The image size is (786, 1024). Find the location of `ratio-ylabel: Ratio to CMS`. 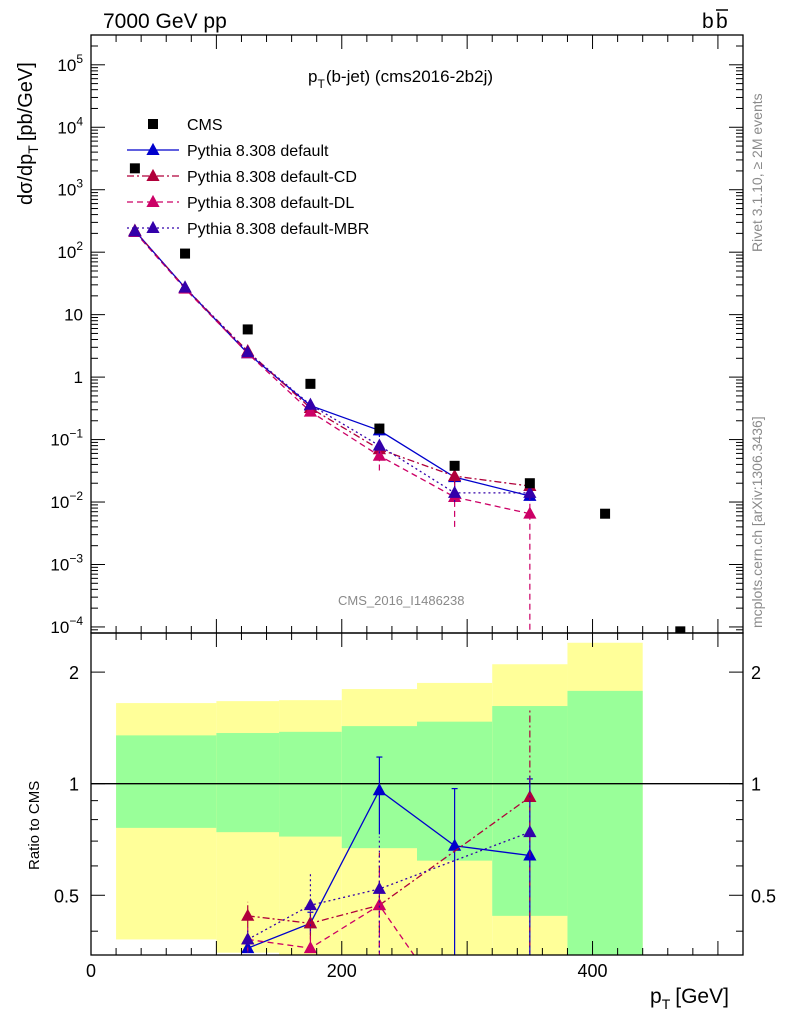

ratio-ylabel: Ratio to CMS is located at coordinates (34, 825).